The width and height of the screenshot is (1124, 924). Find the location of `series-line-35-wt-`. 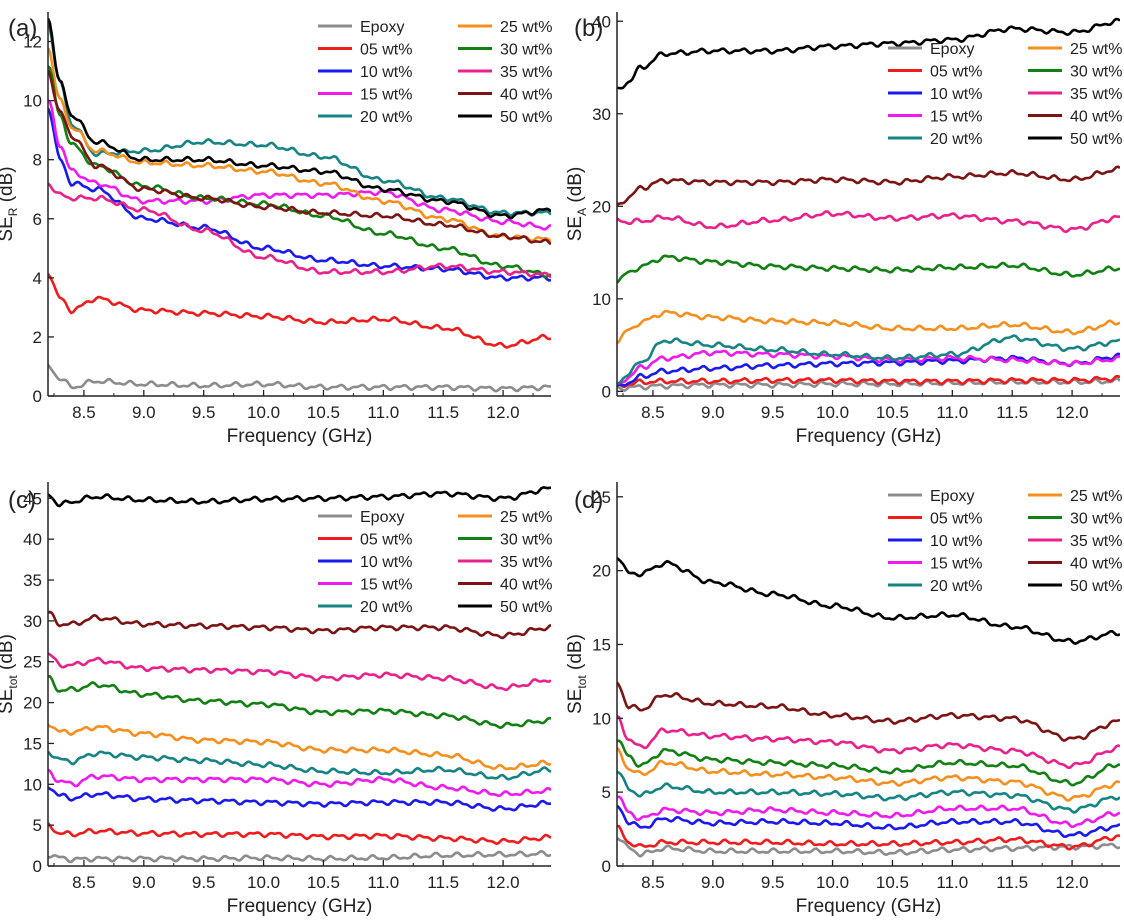

series-line-35-wt- is located at coordinates (868, 222).